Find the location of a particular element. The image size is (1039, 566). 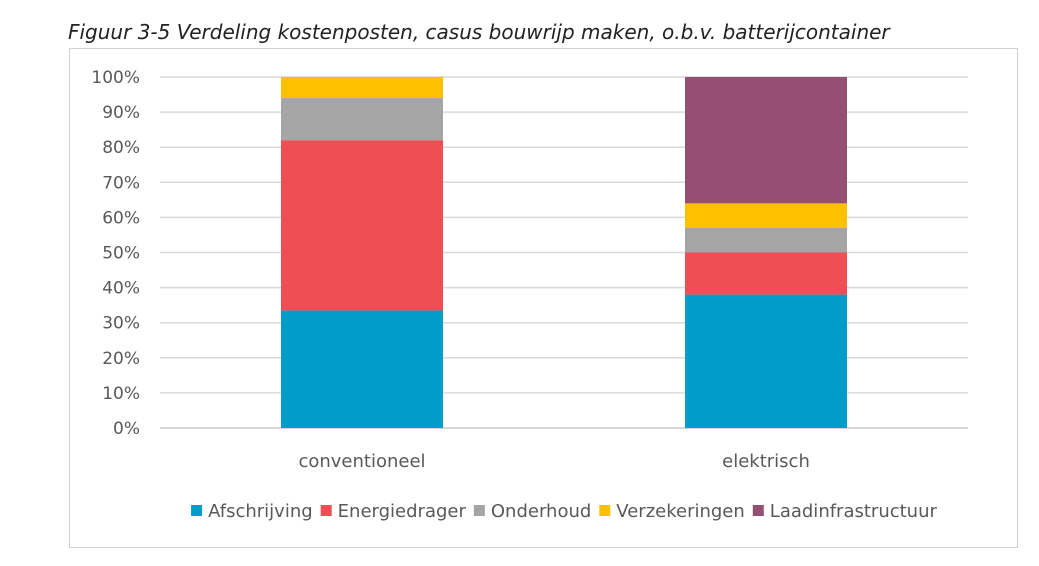

y-tick-label: 20% is located at coordinates (121, 359).